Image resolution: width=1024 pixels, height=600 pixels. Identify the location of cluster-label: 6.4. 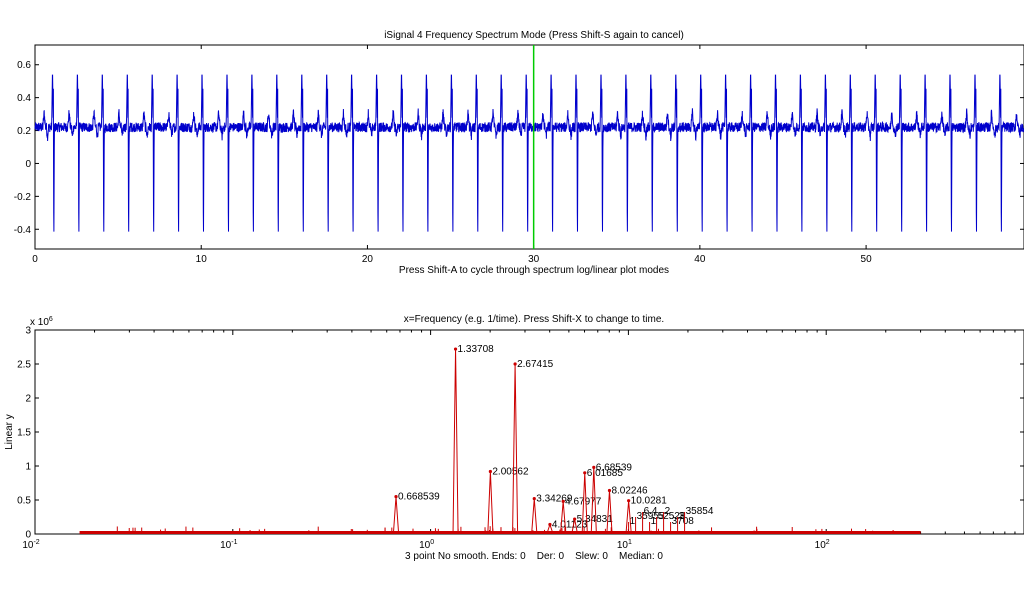
(651, 511).